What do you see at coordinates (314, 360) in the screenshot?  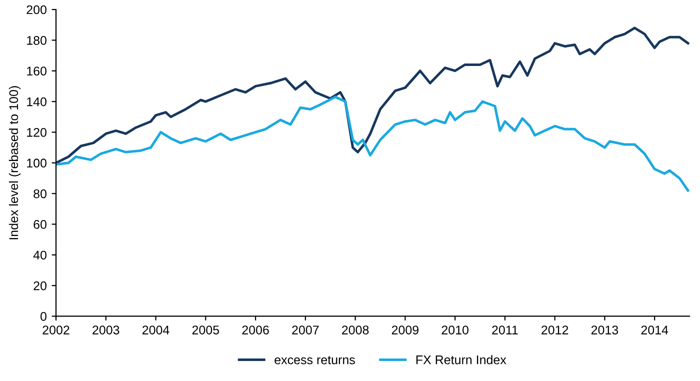 I see `legend-label: excess returns` at bounding box center [314, 360].